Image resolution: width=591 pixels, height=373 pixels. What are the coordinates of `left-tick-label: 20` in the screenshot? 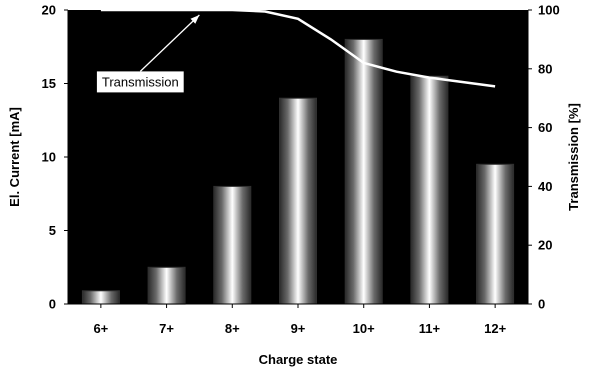 It's located at (49, 10).